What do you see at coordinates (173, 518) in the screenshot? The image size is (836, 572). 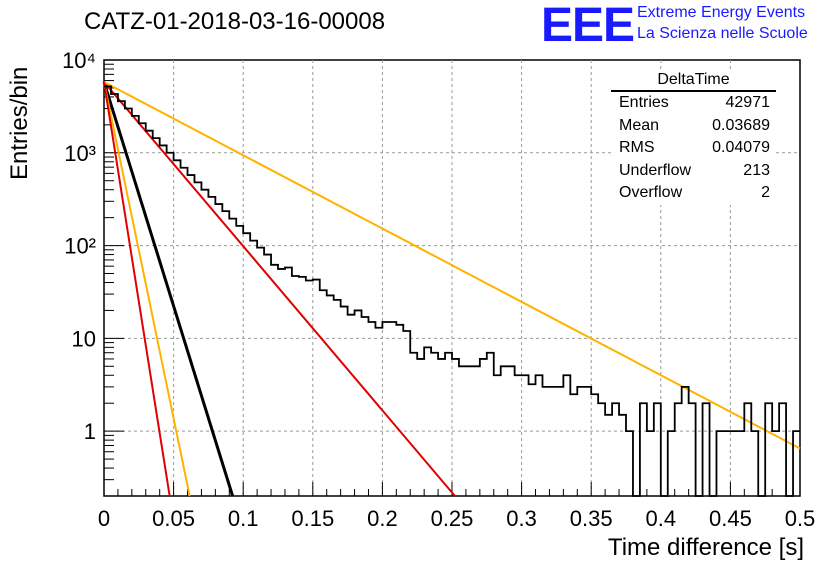 I see `x-tick-label: 0.05` at bounding box center [173, 518].